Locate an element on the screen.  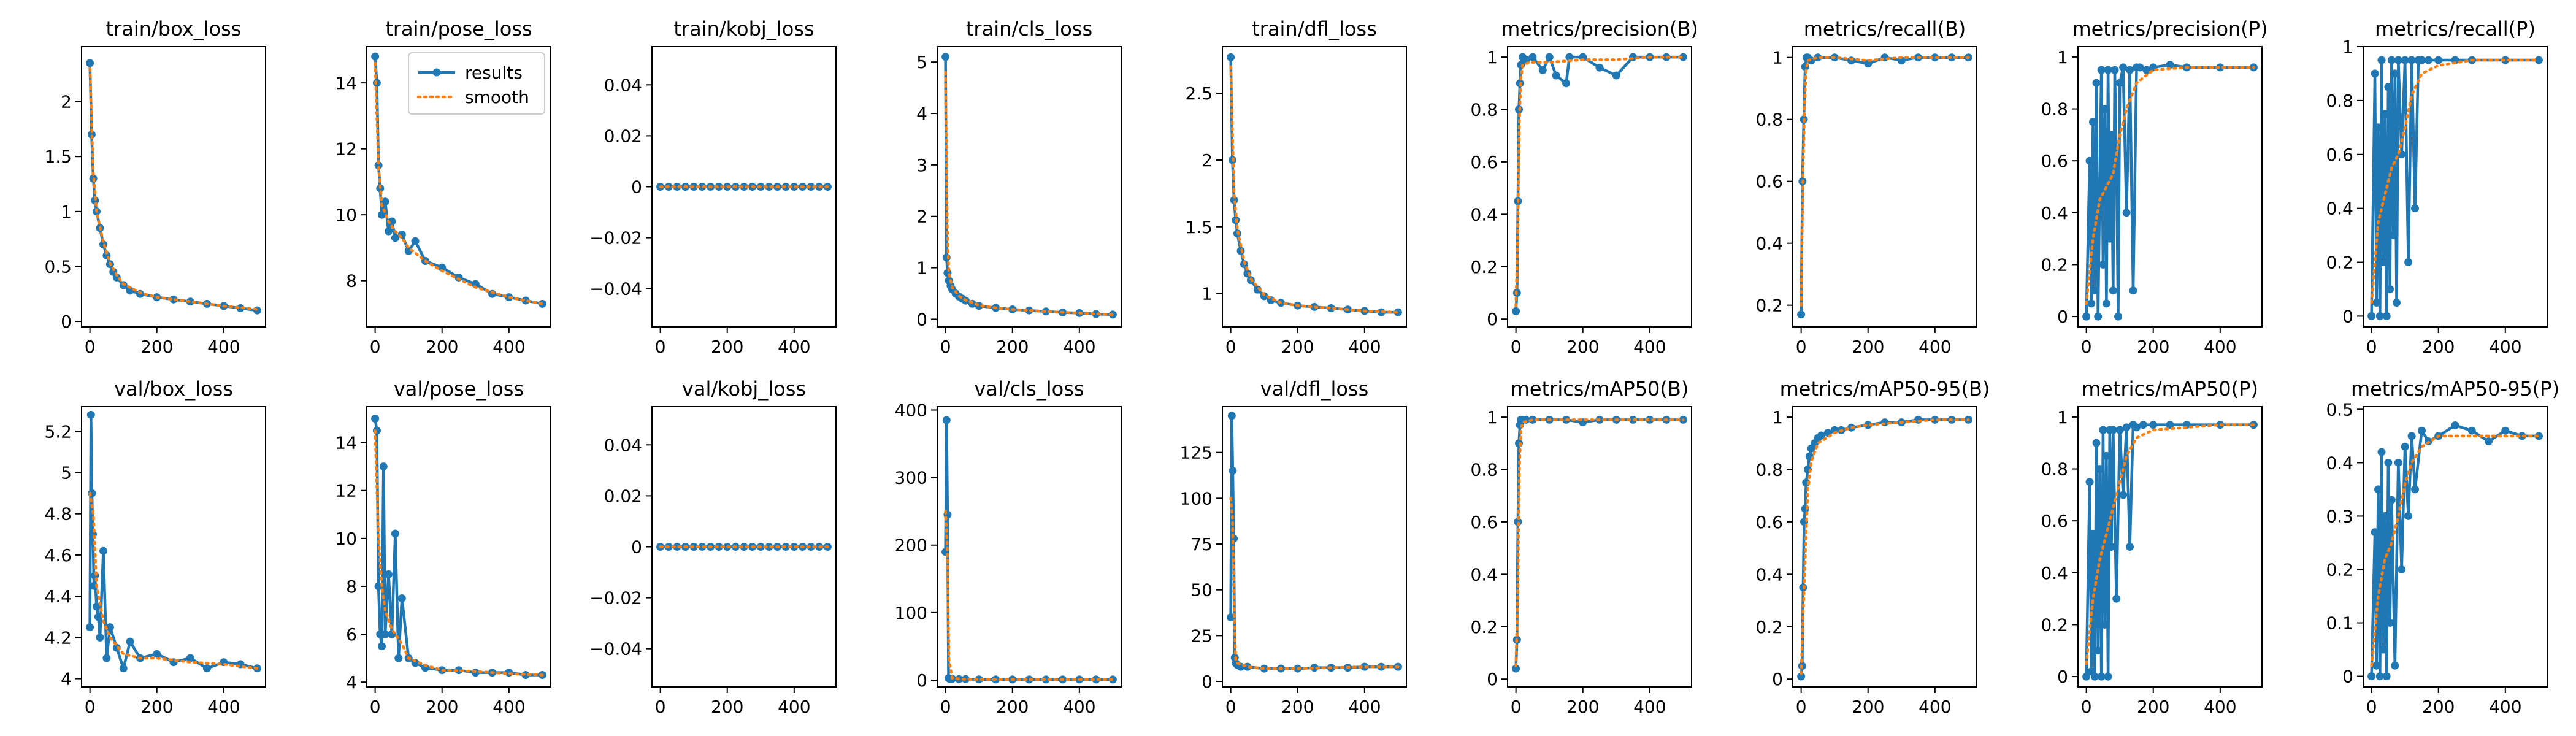
y-tick-label: 4.4 is located at coordinates (58, 596).